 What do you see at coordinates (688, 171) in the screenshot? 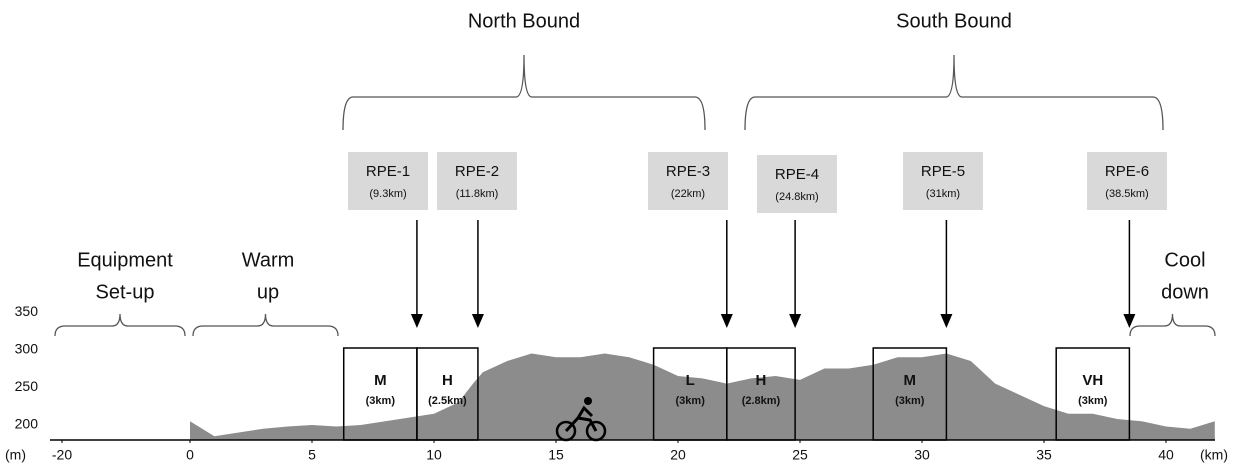
I see `rpe-label: RPE-3` at bounding box center [688, 171].